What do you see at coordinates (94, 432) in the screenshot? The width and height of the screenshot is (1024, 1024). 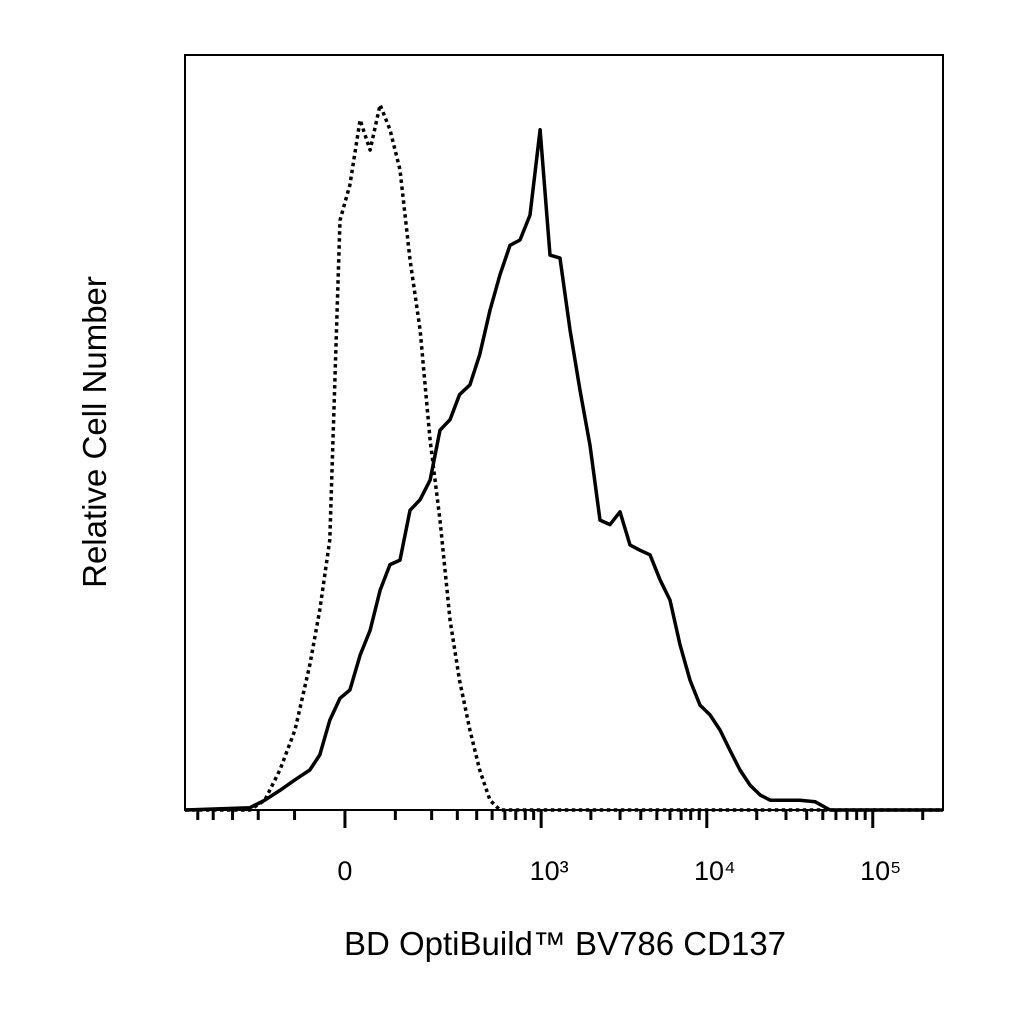 I see `y-axis-label: Relative Cell Number` at bounding box center [94, 432].